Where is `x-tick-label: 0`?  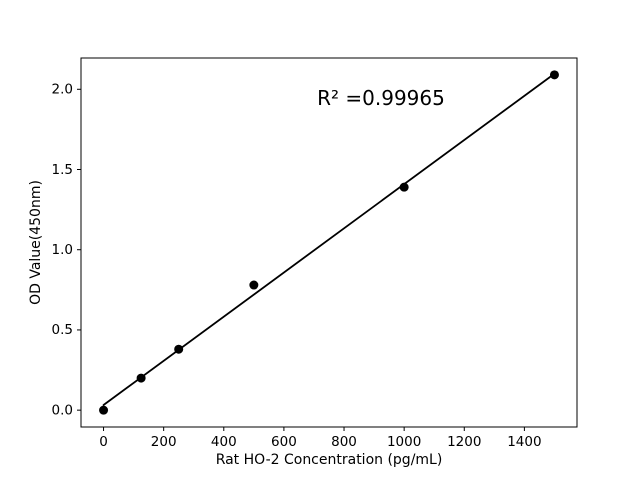
x-tick-label: 0 is located at coordinates (103, 442).